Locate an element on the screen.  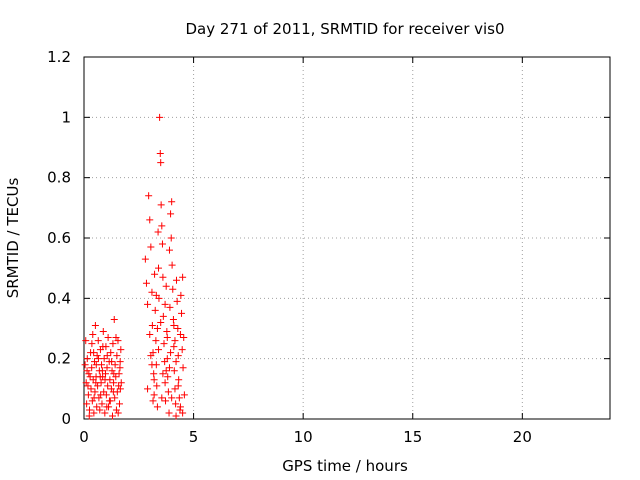
y-tick-label: 0.2 is located at coordinates (59, 359).